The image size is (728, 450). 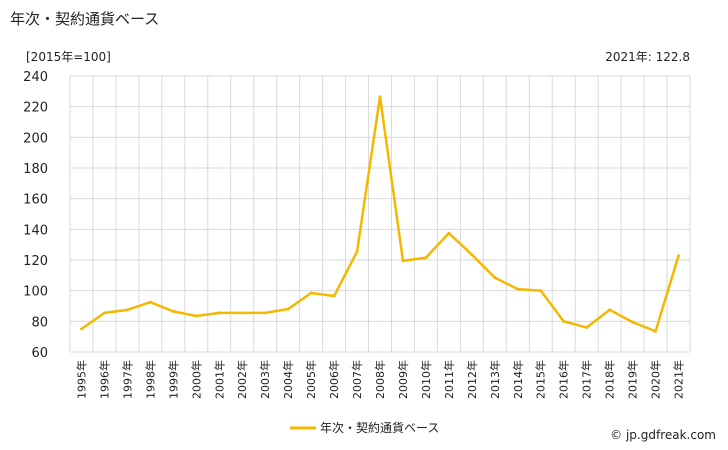 I want to click on y-tick-label: 180, so click(x=35, y=169).